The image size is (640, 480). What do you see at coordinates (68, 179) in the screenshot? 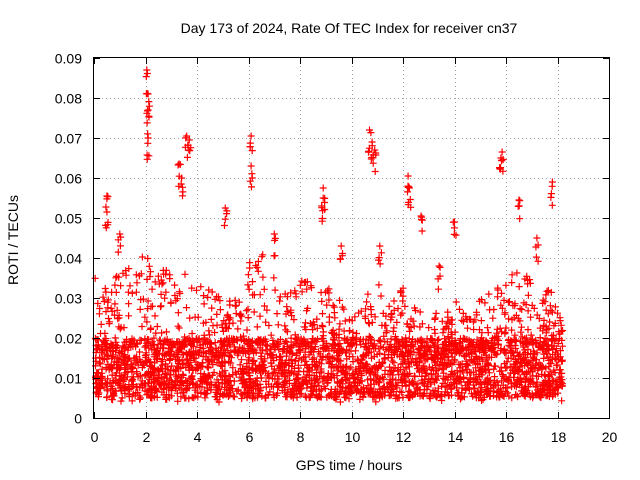
I see `y-tick-label: 0.06` at bounding box center [68, 179].